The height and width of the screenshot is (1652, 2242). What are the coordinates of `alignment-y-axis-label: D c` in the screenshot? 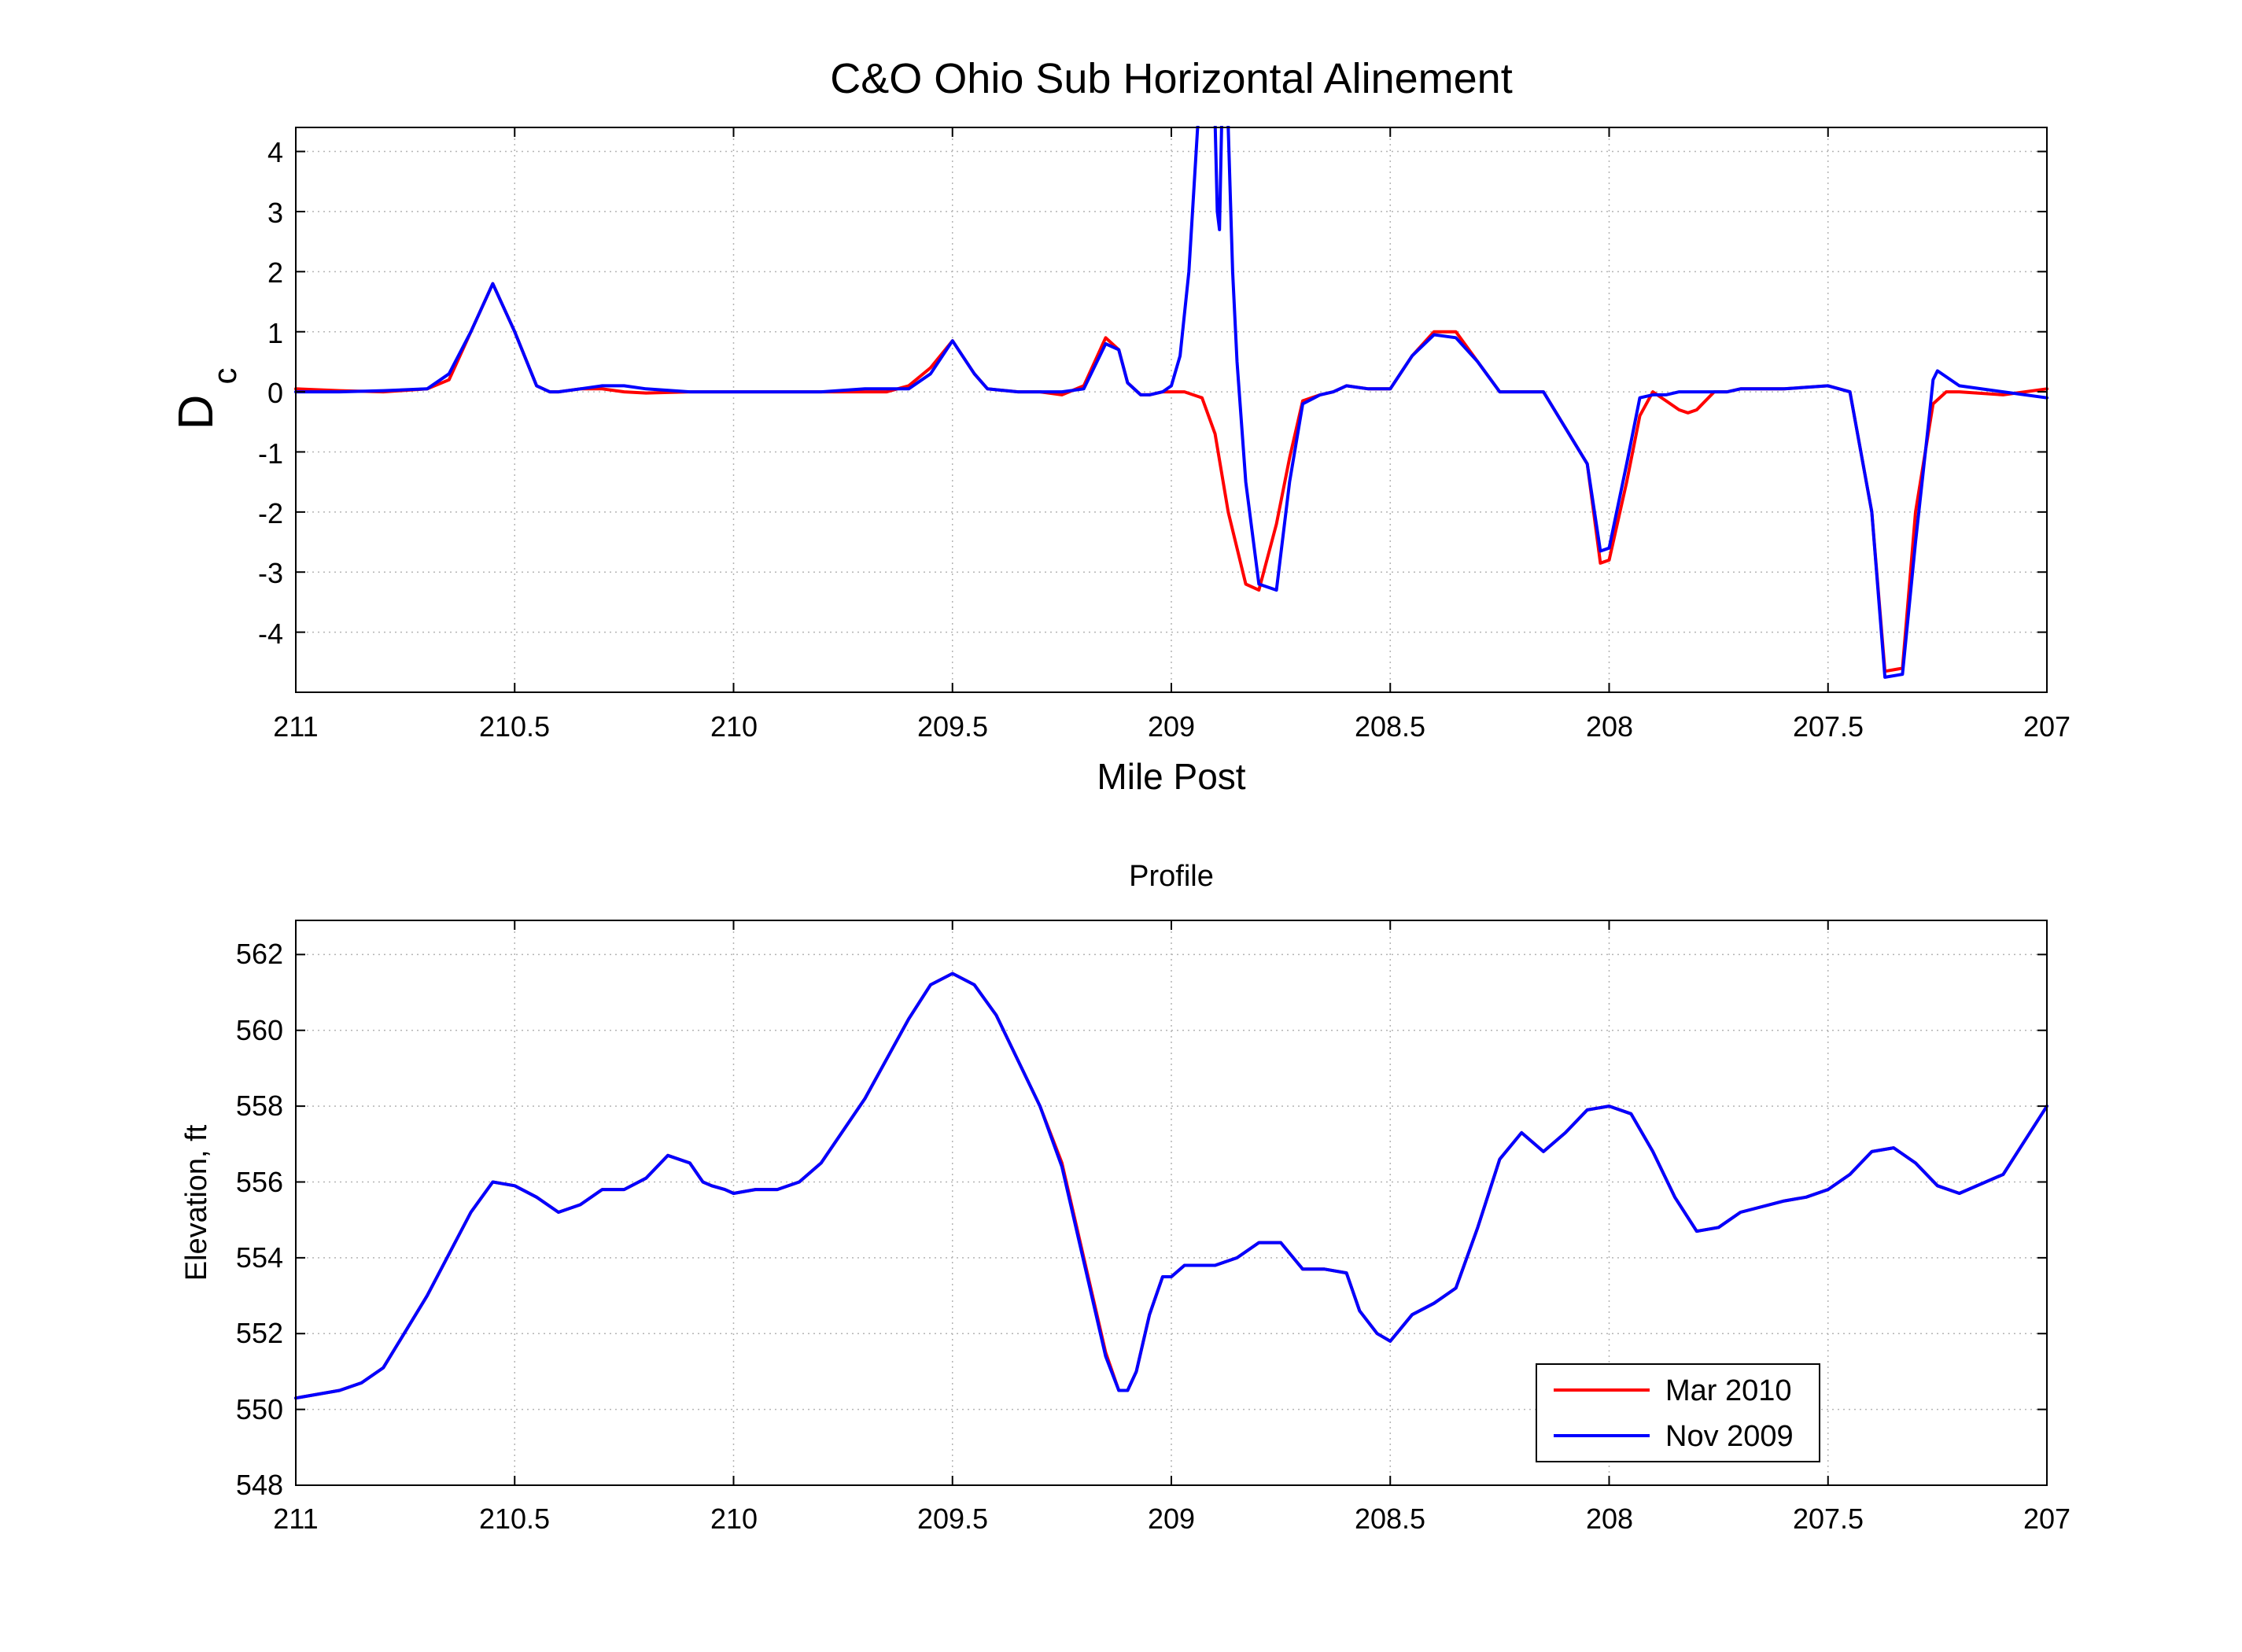 It's located at (206, 399).